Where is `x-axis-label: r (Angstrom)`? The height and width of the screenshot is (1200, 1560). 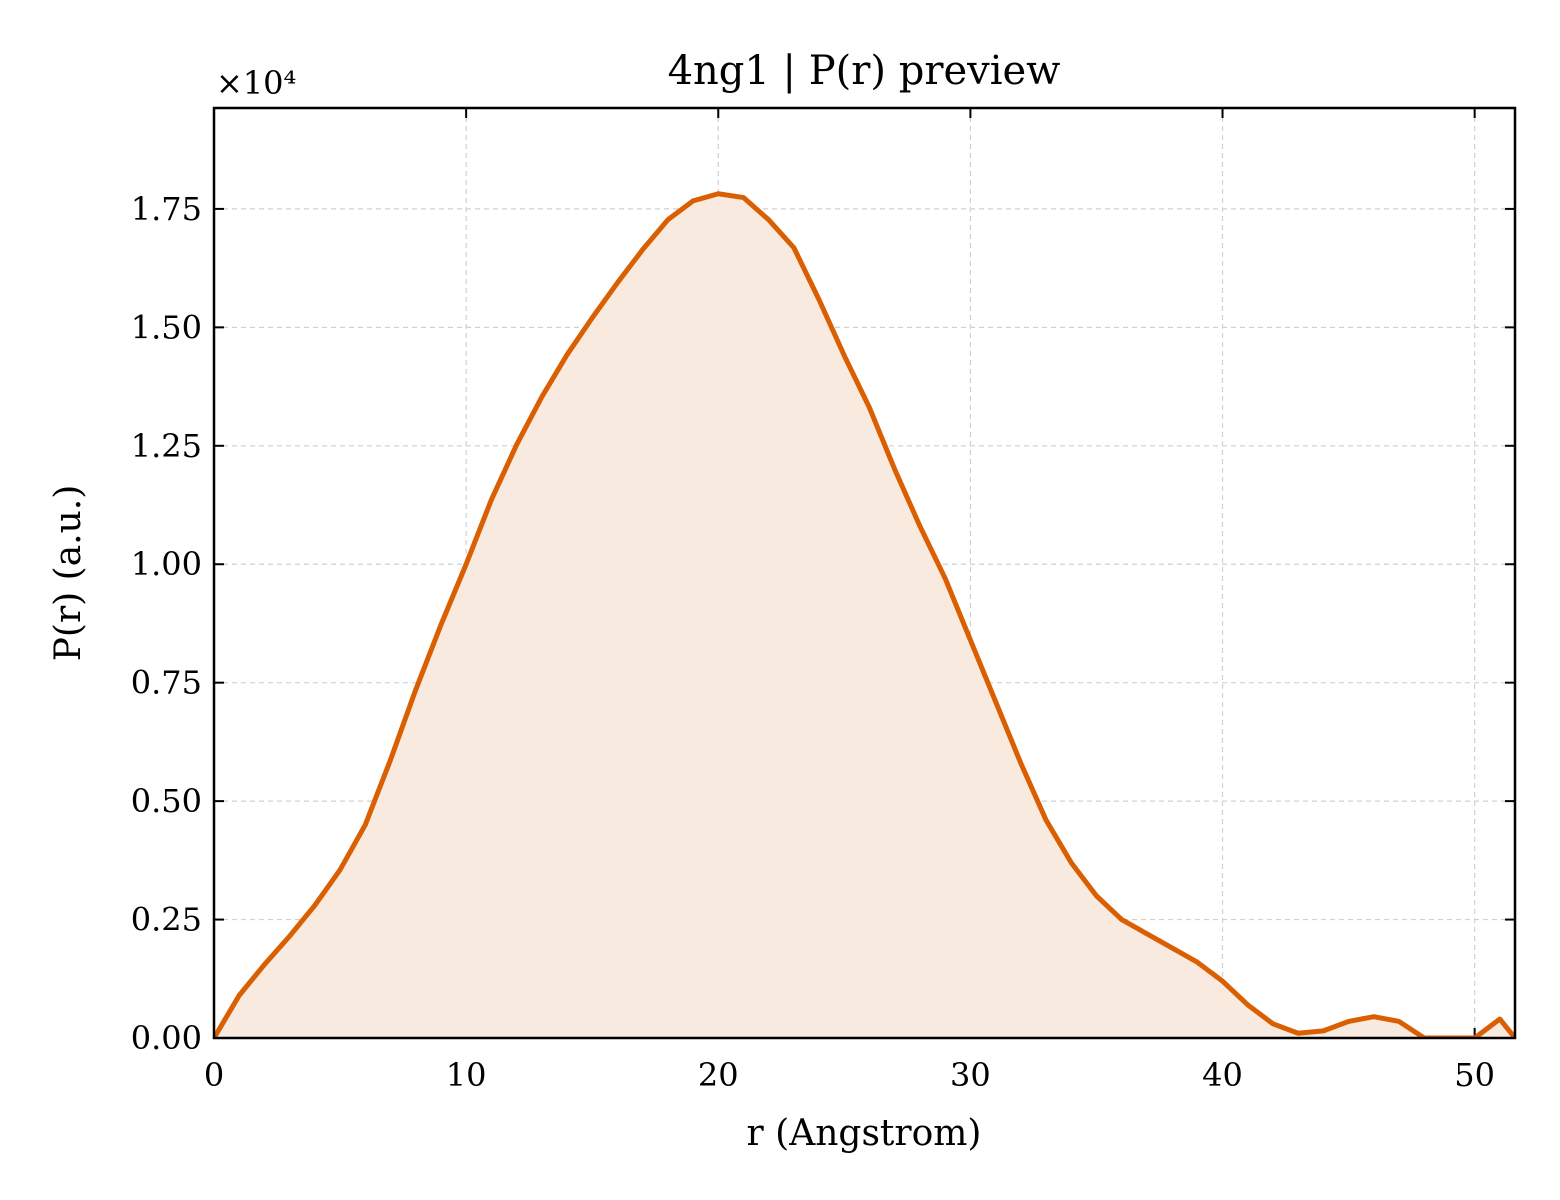 x-axis-label: r (Angstrom) is located at coordinates (864, 1133).